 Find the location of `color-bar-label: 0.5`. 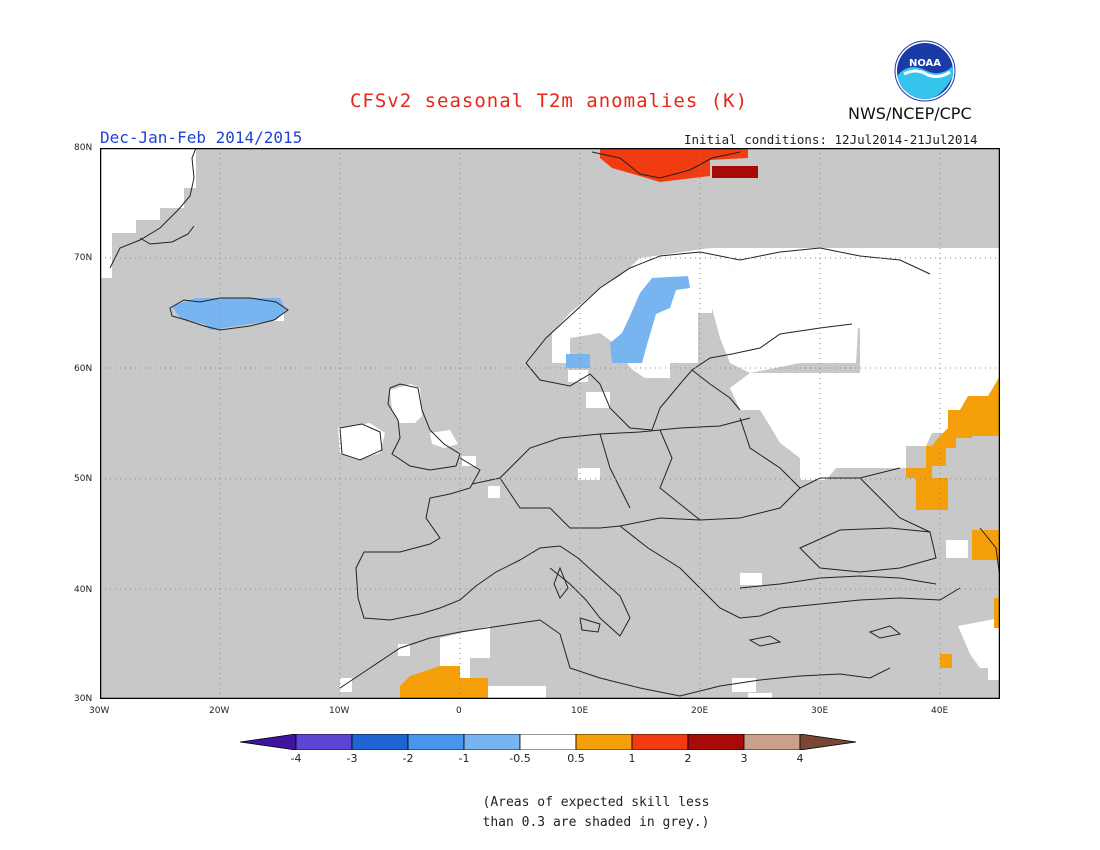

color-bar-label: 0.5 is located at coordinates (576, 758).